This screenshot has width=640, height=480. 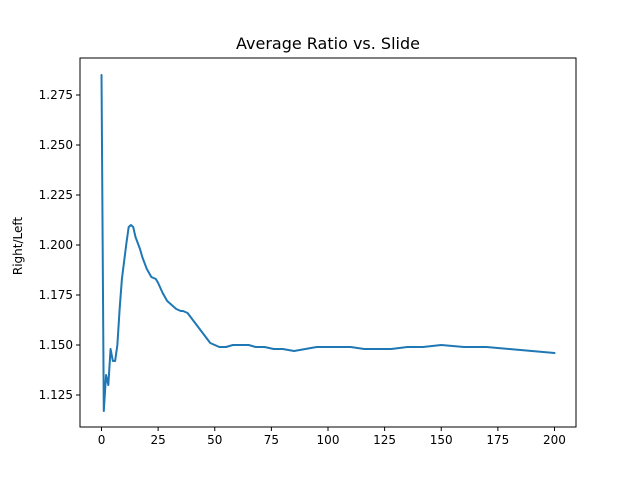 What do you see at coordinates (441, 440) in the screenshot?
I see `x-tick-label: 150` at bounding box center [441, 440].